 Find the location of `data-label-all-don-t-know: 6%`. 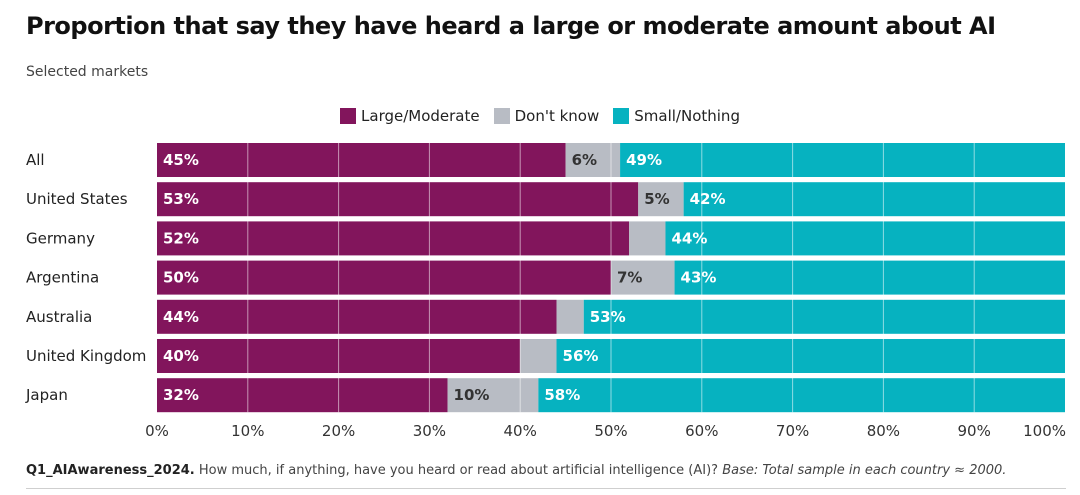

data-label-all-don-t-know: 6% is located at coordinates (584, 160).